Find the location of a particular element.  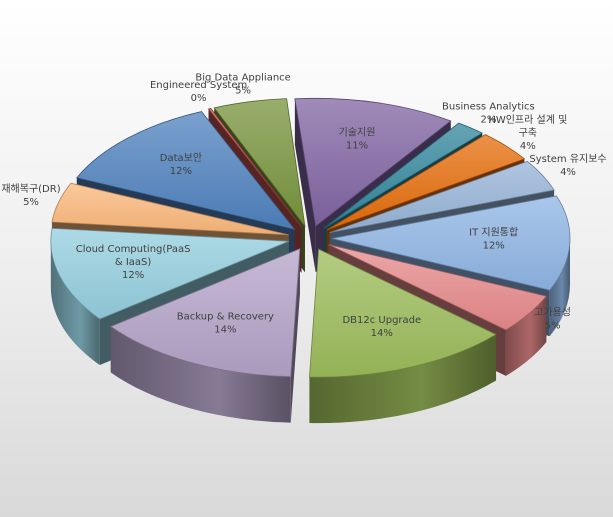

slice-name-label: Backup & Recovery is located at coordinates (225, 317).